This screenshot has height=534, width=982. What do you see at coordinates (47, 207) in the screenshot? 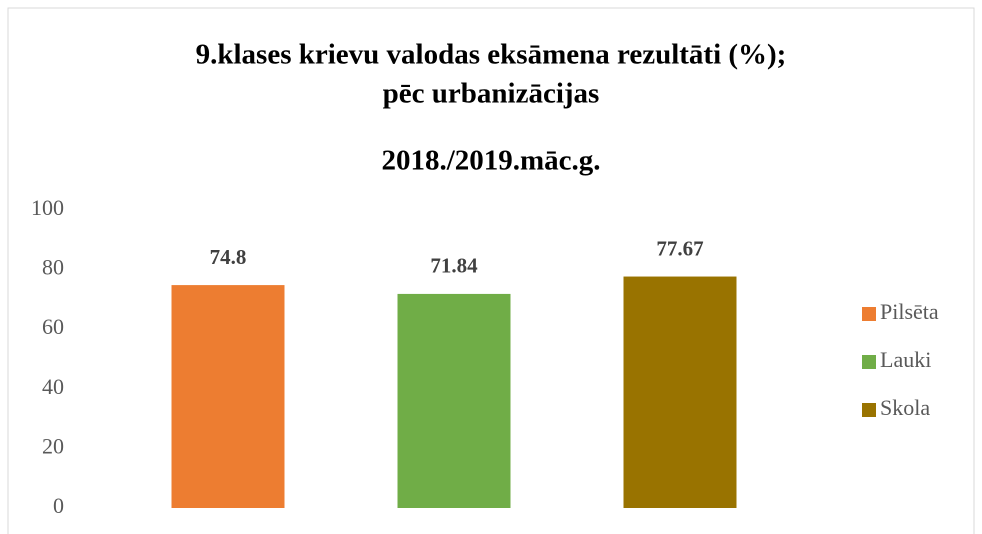
I see `y-tick-label: 100` at bounding box center [47, 207].